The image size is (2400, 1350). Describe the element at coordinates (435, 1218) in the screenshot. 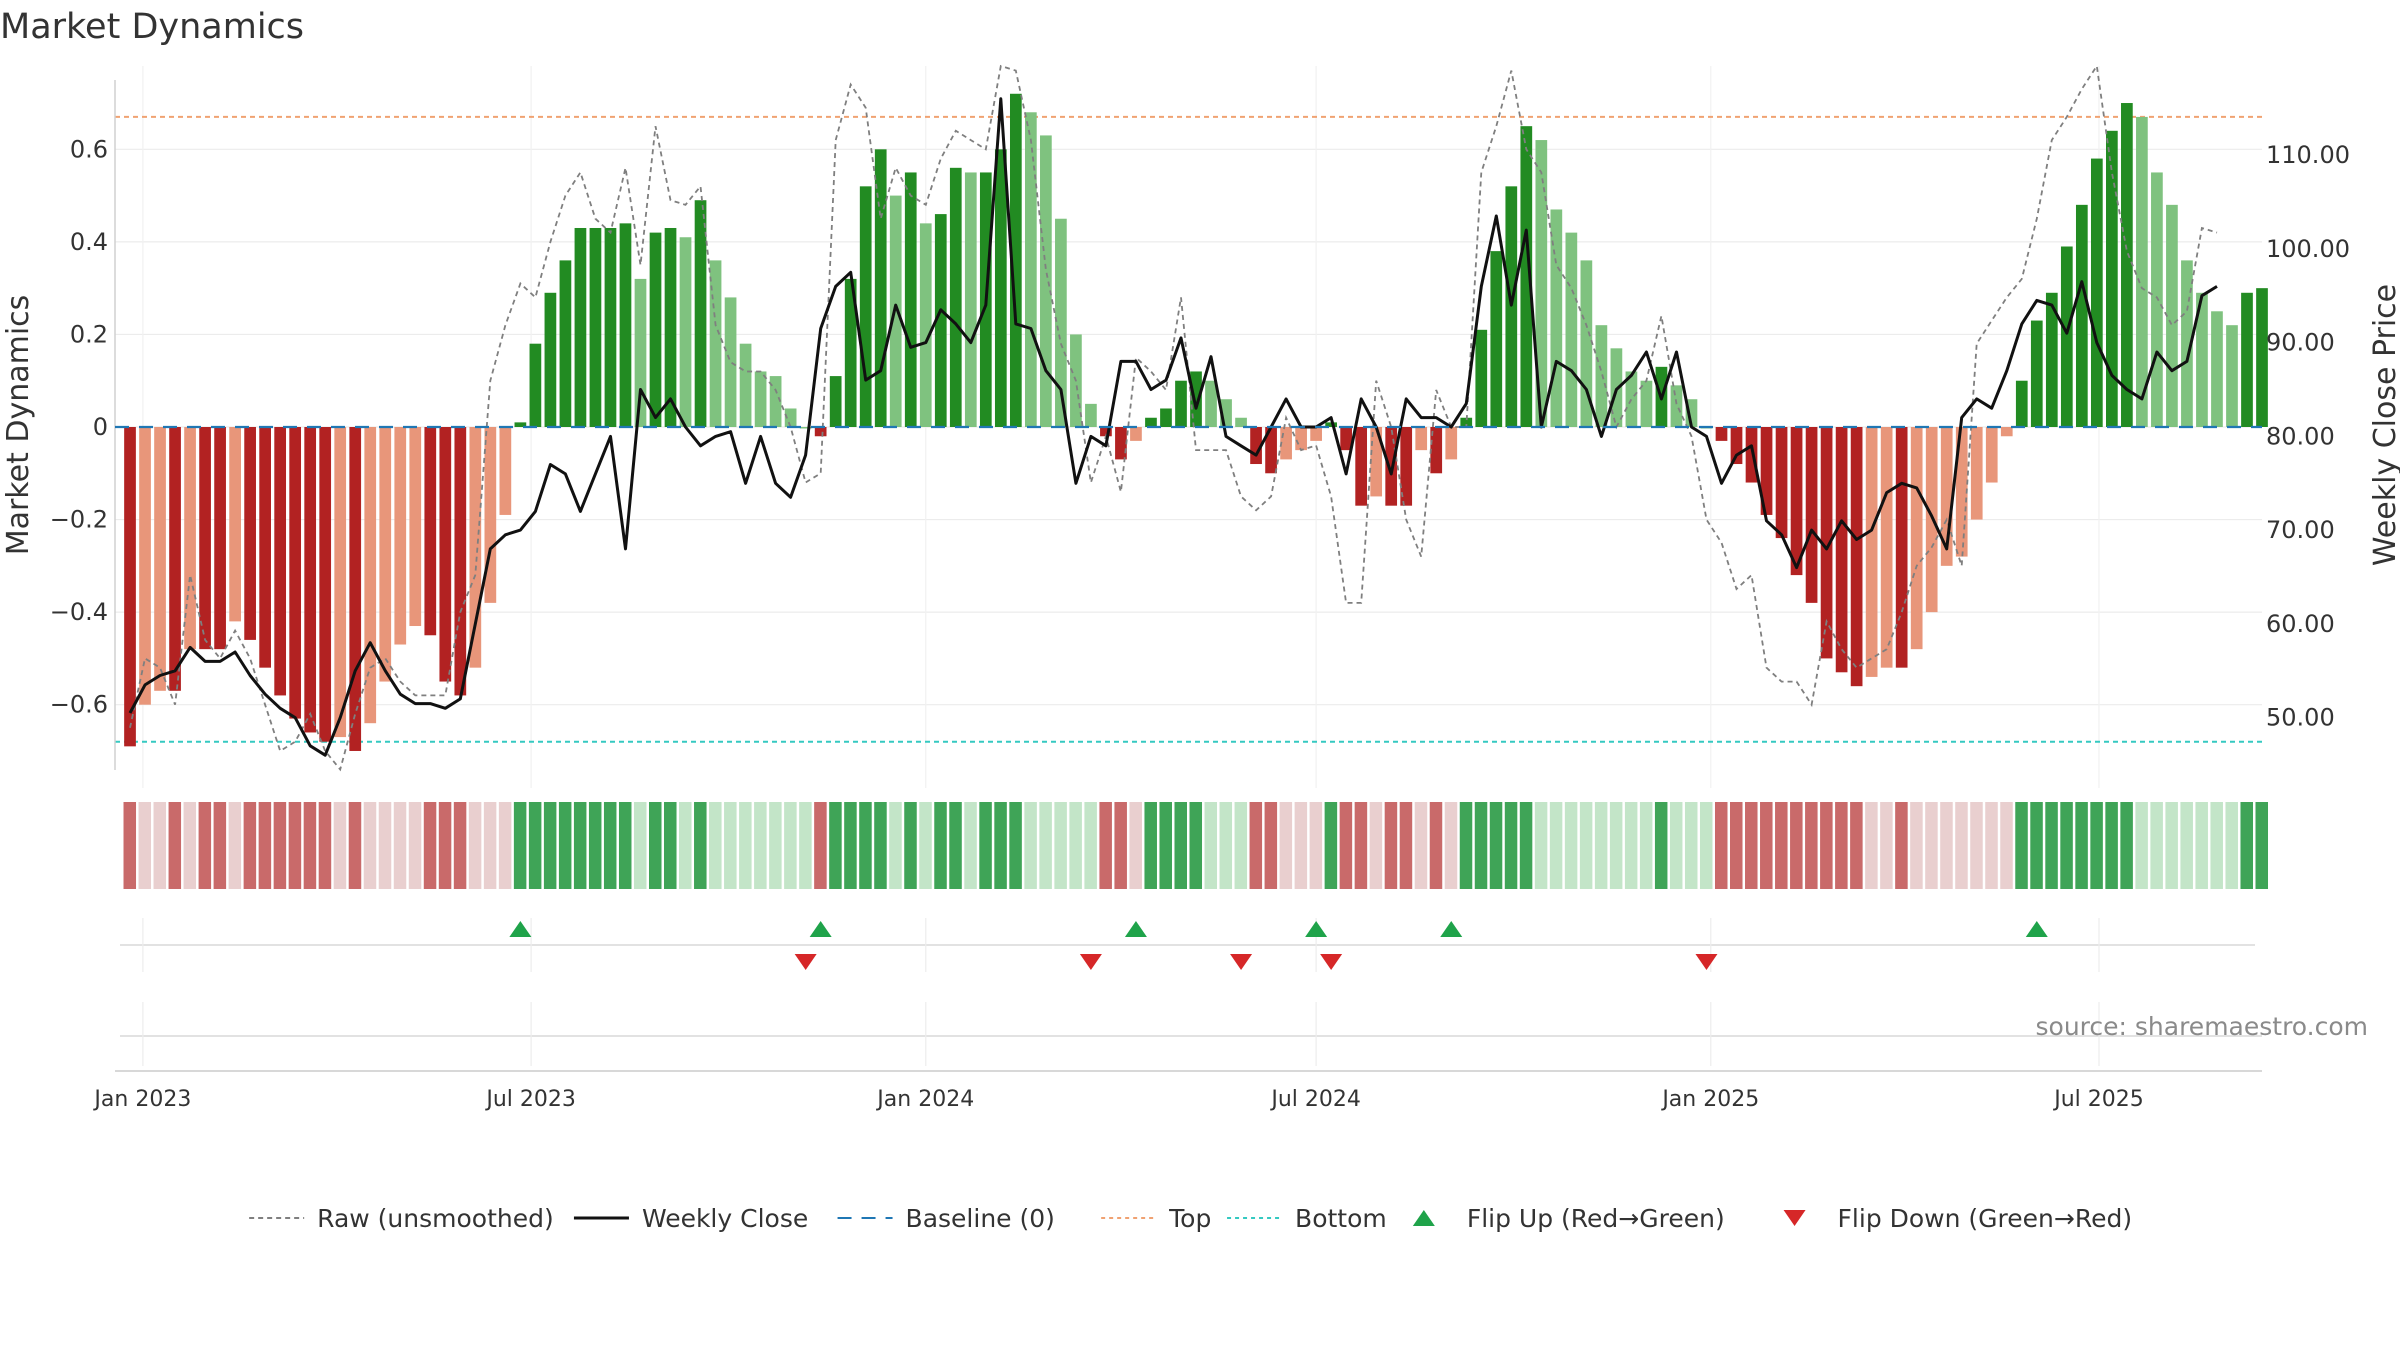

I see `legend-label: Raw (unsmoothed)` at that location.